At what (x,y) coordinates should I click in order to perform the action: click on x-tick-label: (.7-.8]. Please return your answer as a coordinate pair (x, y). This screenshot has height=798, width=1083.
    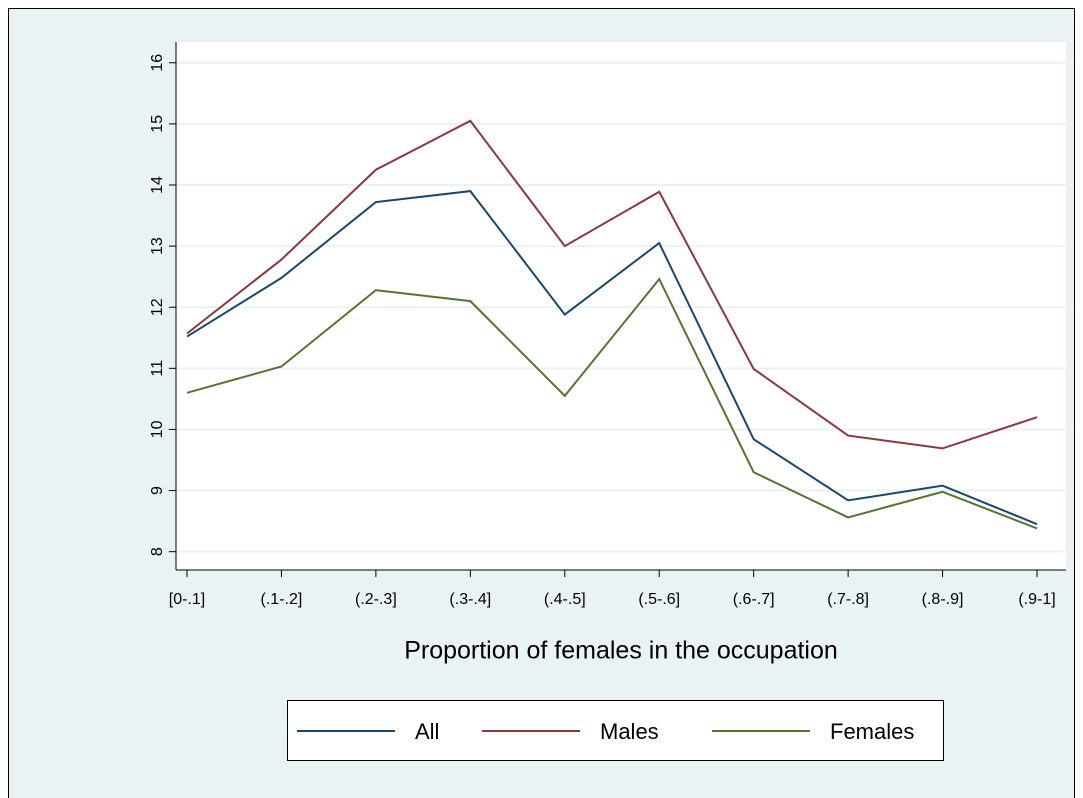
    Looking at the image, I should click on (848, 599).